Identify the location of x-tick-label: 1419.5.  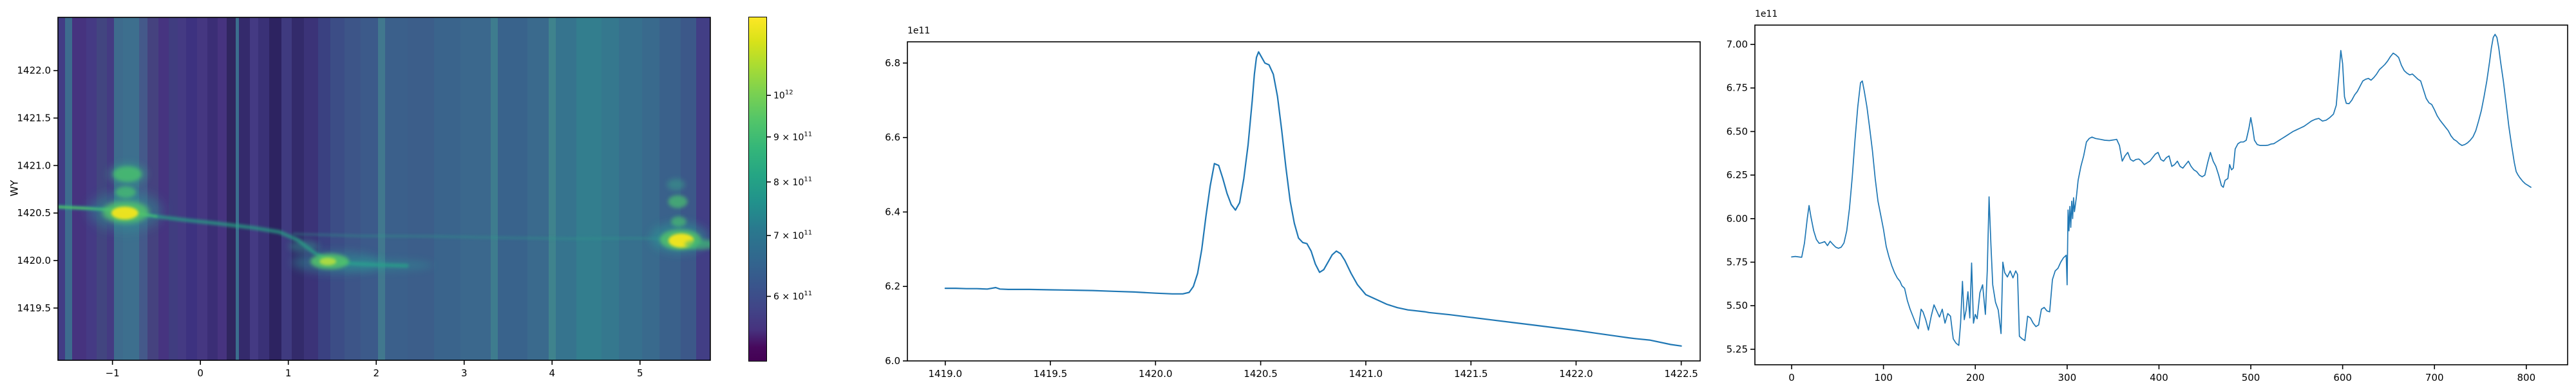
(1051, 374).